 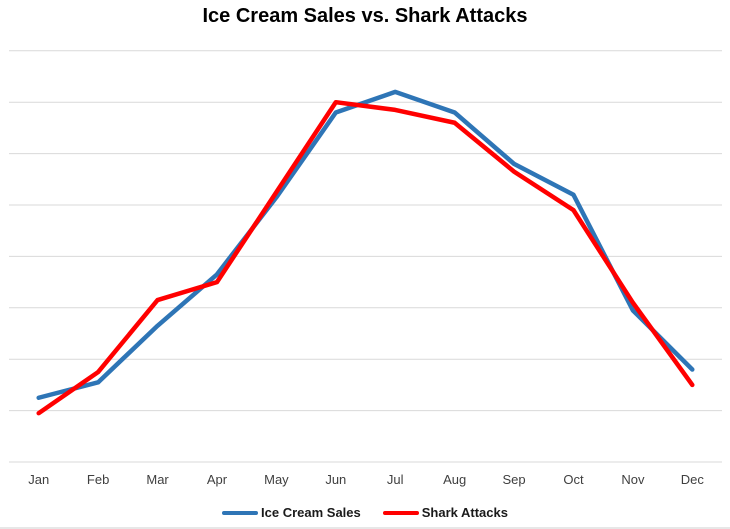 I want to click on x-axis-label: Dec, so click(x=692, y=479).